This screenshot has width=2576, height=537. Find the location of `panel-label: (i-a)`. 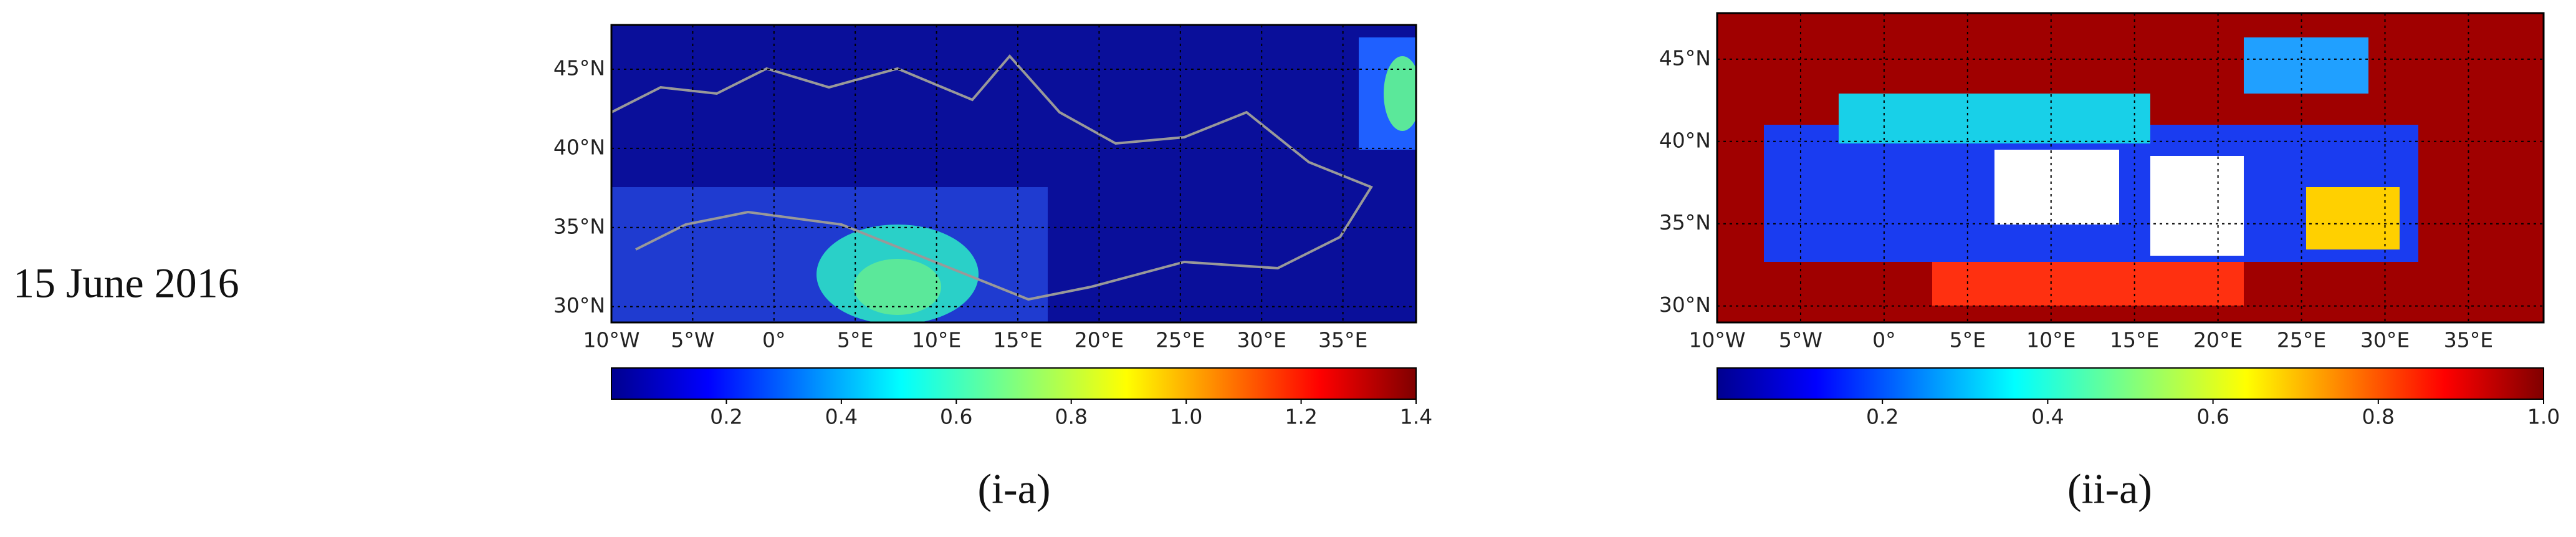

panel-label: (i-a) is located at coordinates (1014, 489).